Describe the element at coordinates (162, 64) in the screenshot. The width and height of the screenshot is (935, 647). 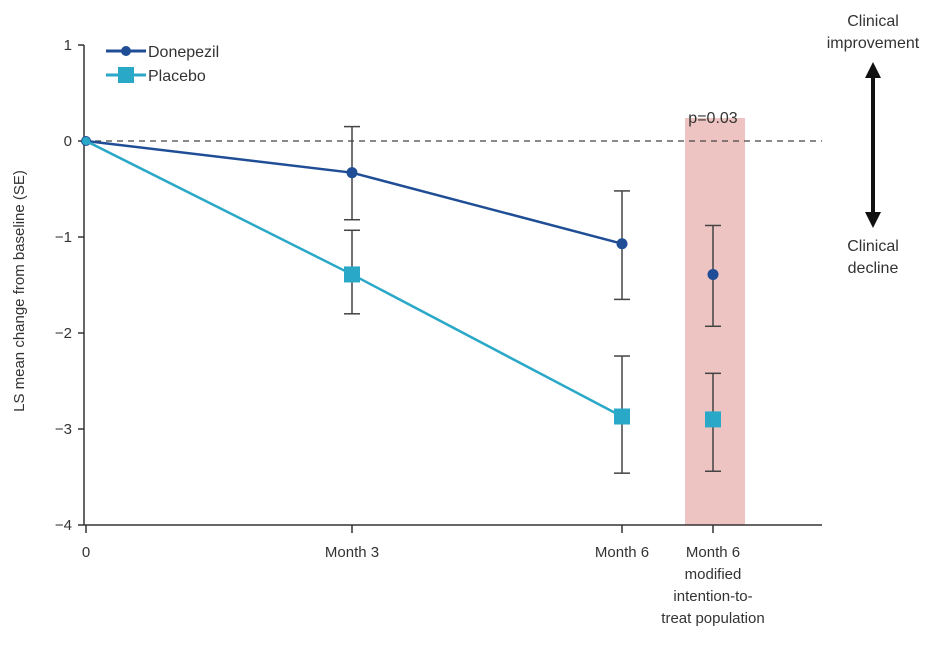
I see `legend: Donepezil Placebo` at that location.